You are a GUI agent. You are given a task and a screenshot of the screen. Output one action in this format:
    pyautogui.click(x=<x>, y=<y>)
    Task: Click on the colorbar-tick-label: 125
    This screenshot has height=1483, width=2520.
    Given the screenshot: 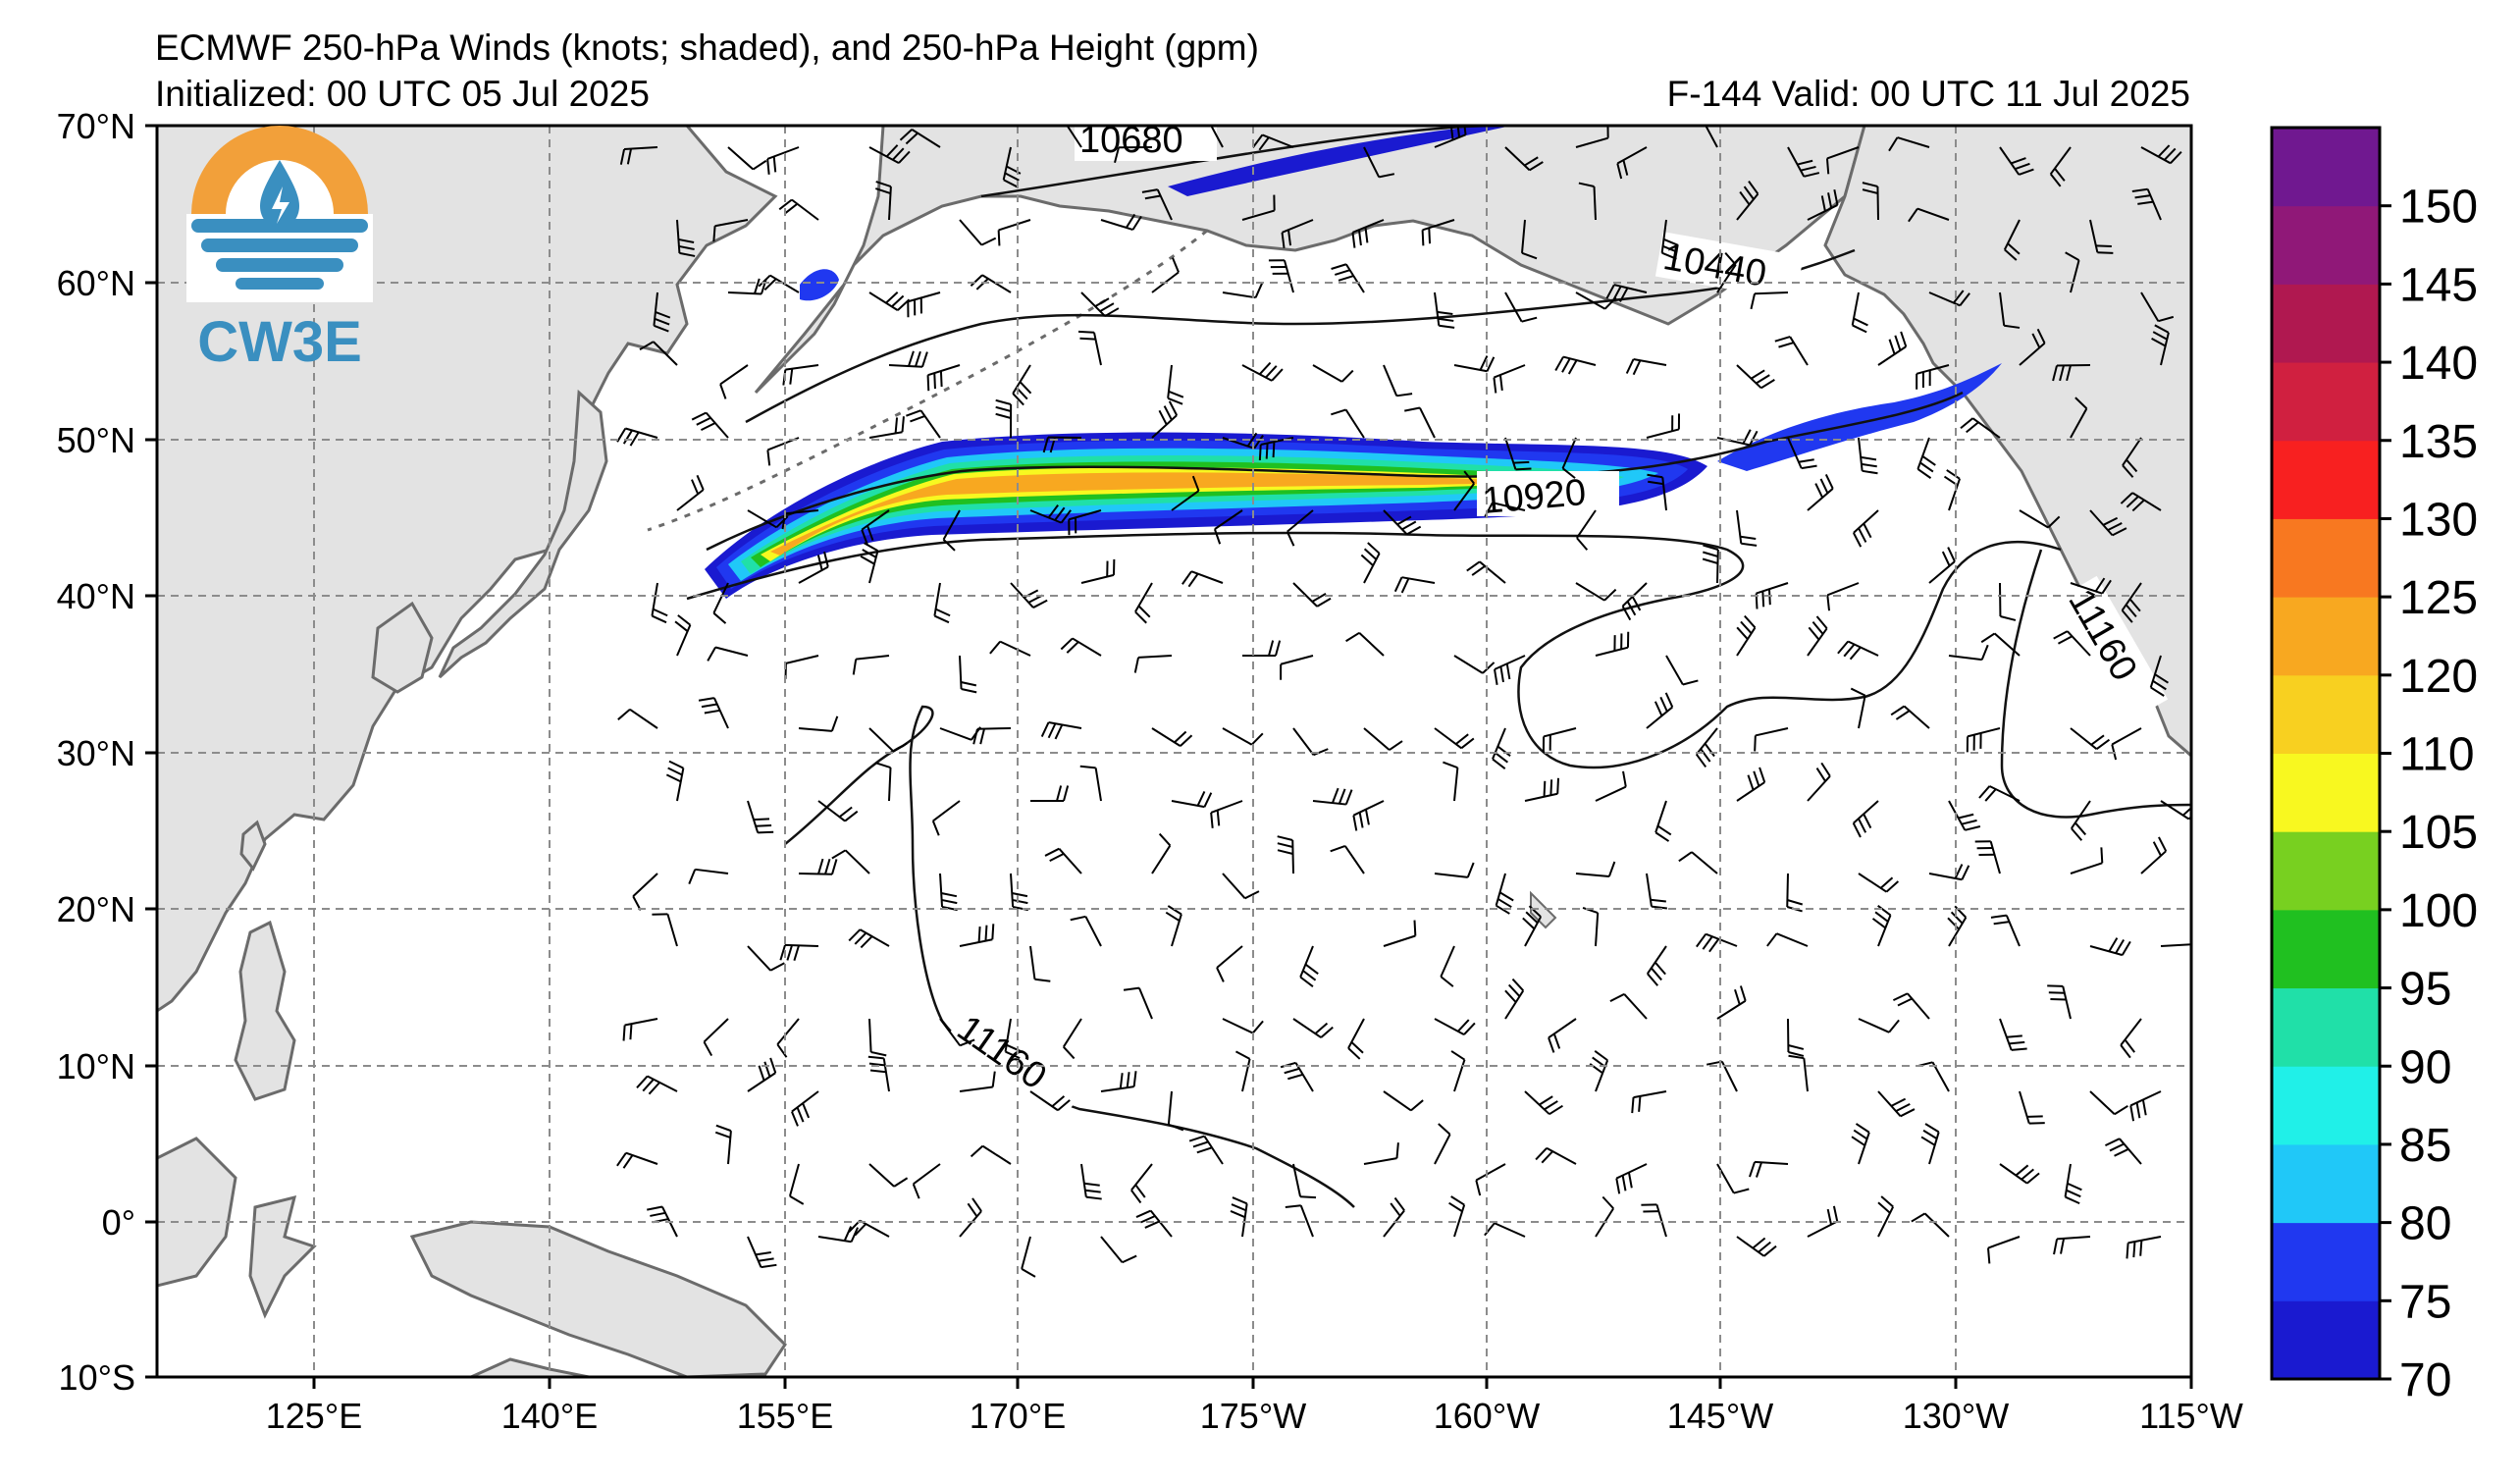 What is the action you would take?
    pyautogui.click(x=2438, y=598)
    